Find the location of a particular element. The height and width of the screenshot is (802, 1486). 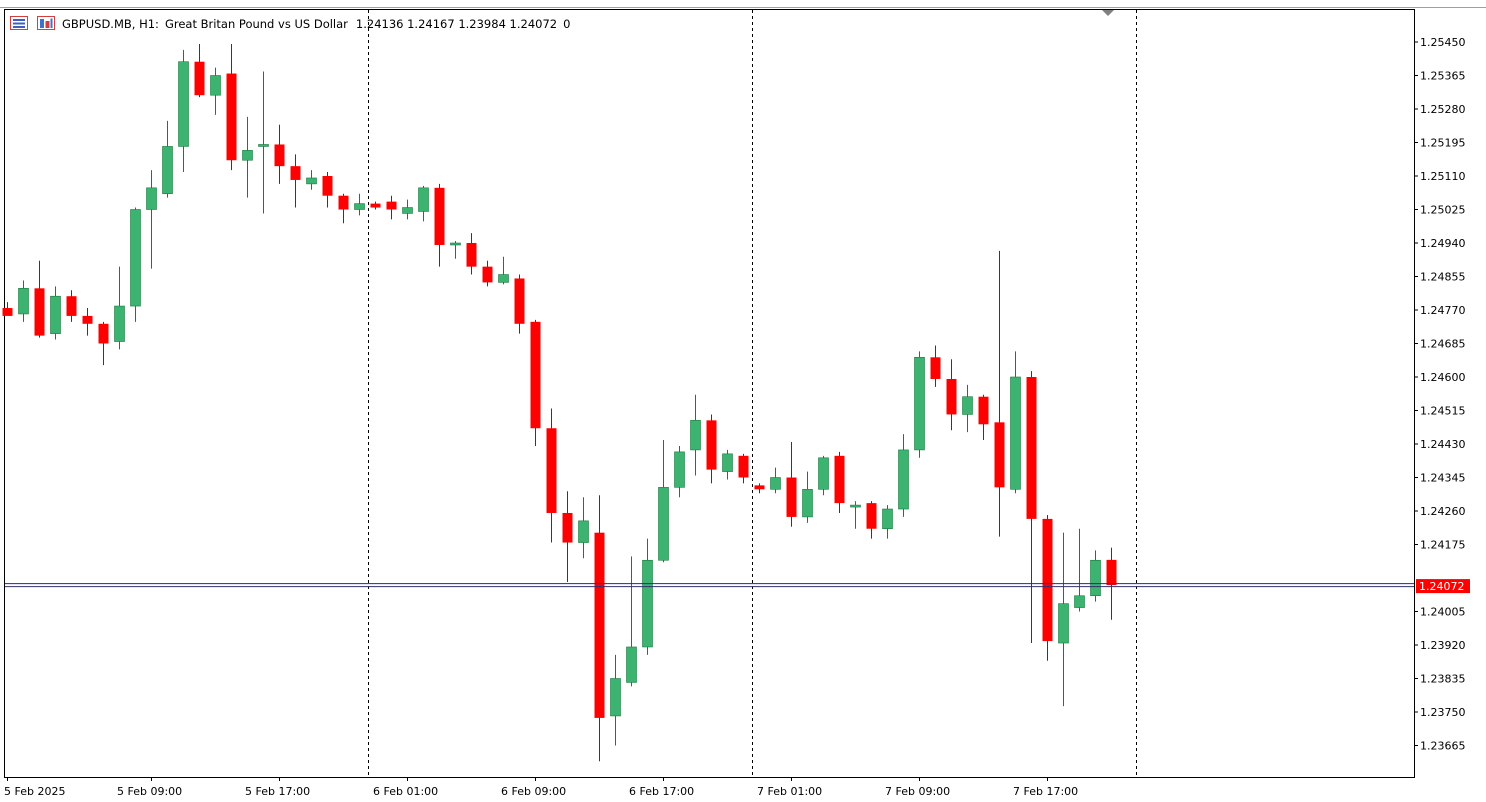

chart-grid-icon is located at coordinates (46, 23).